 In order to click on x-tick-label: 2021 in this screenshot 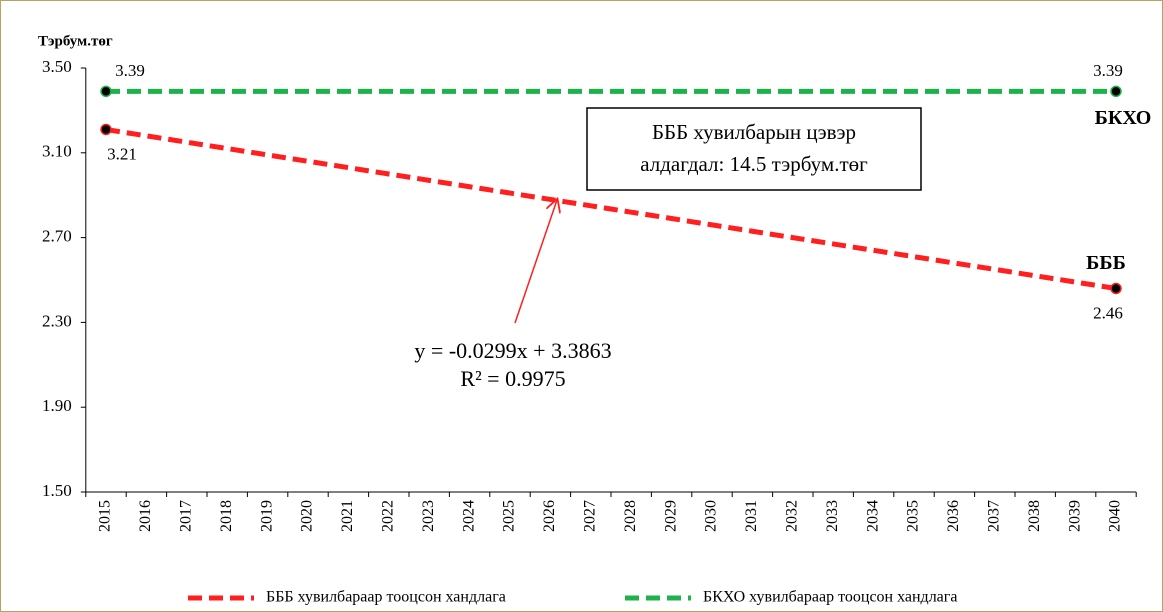, I will do `click(347, 516)`.